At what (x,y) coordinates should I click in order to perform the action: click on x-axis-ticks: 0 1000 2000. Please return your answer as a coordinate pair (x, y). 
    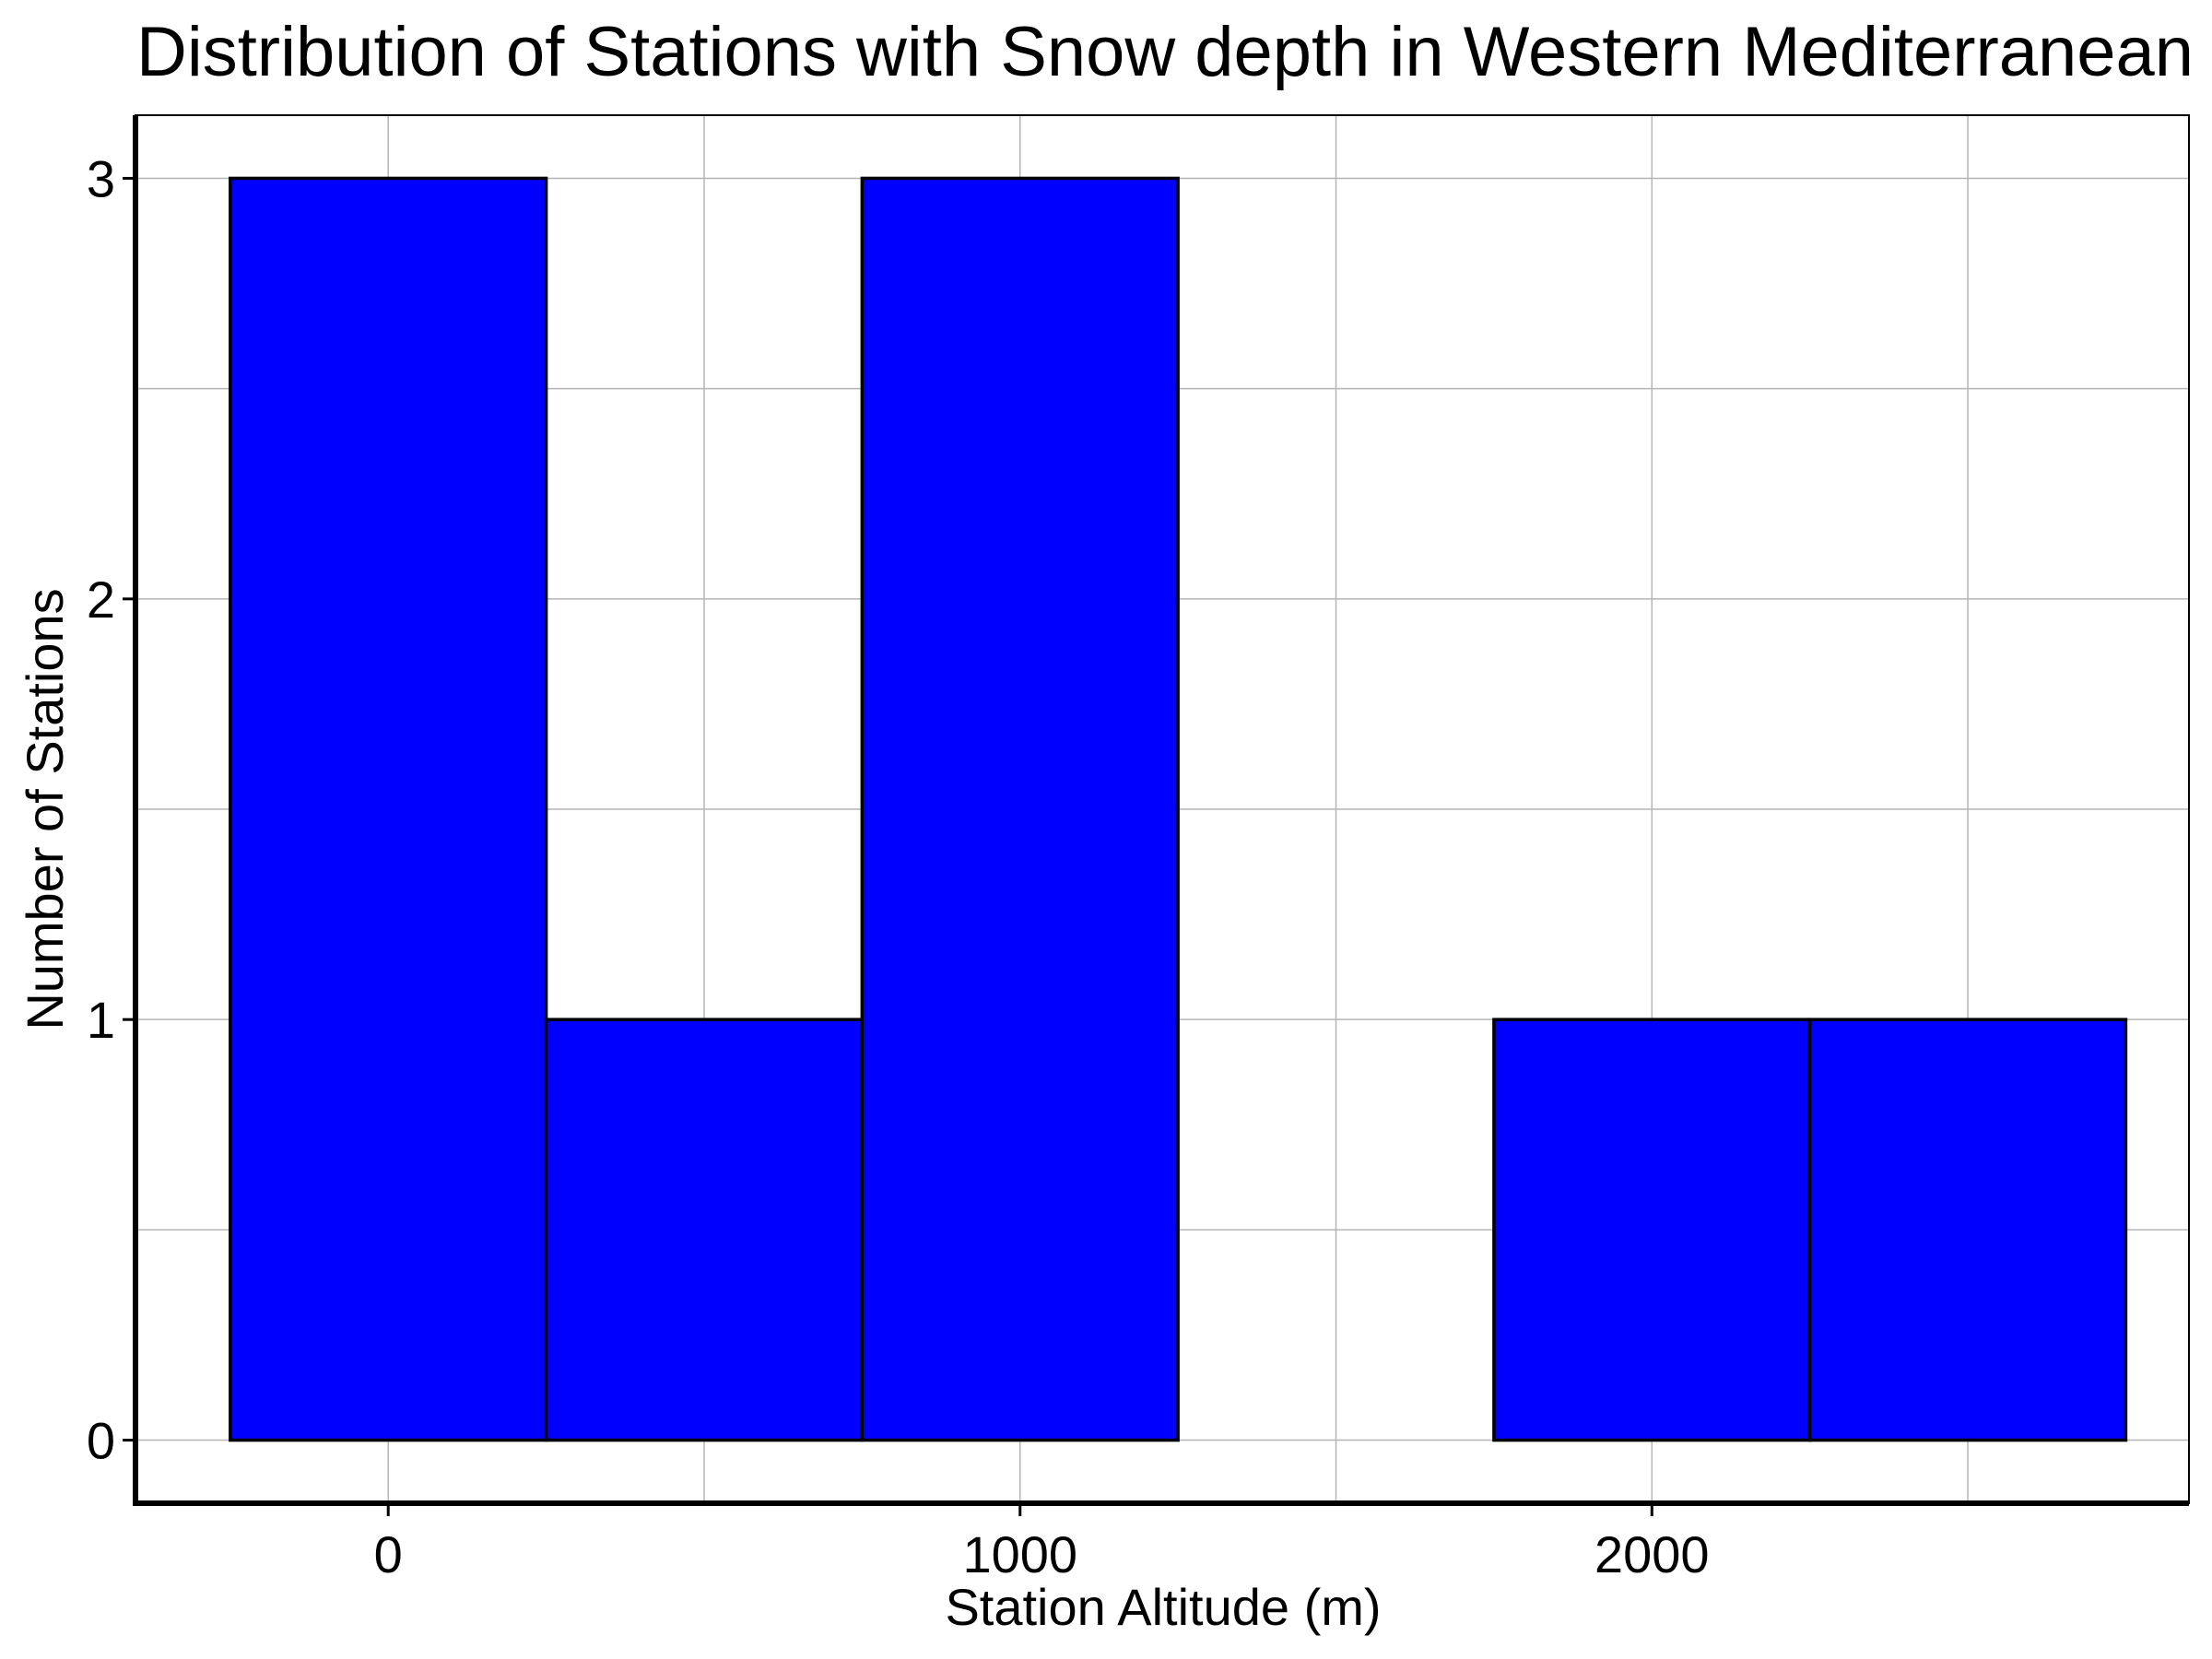
    Looking at the image, I should click on (1042, 1543).